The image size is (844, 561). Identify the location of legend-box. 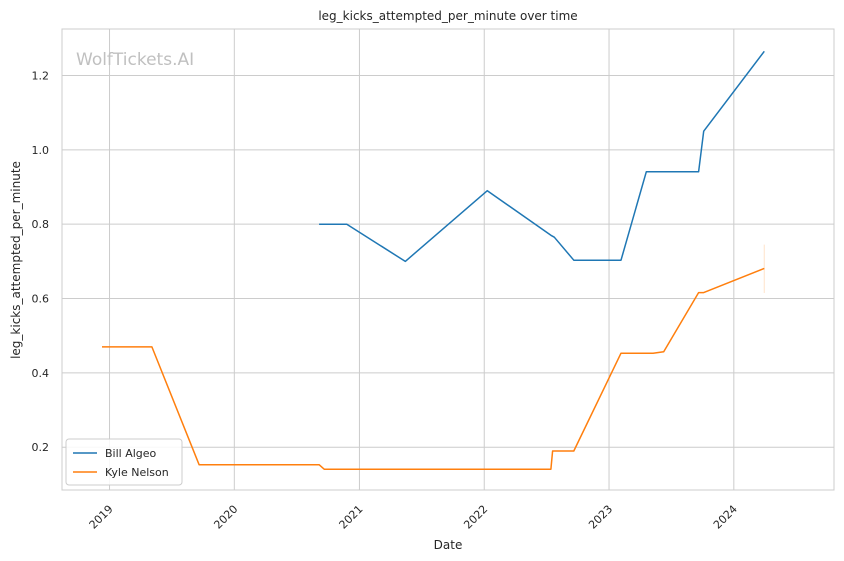
(124, 462).